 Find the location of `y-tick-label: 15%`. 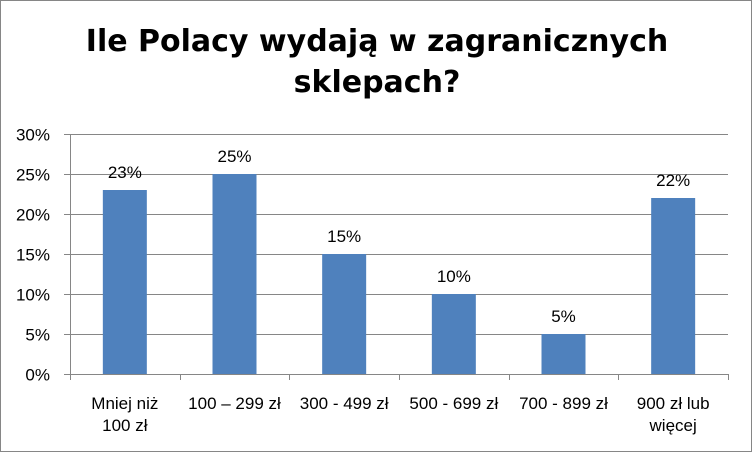

y-tick-label: 15% is located at coordinates (33, 255).